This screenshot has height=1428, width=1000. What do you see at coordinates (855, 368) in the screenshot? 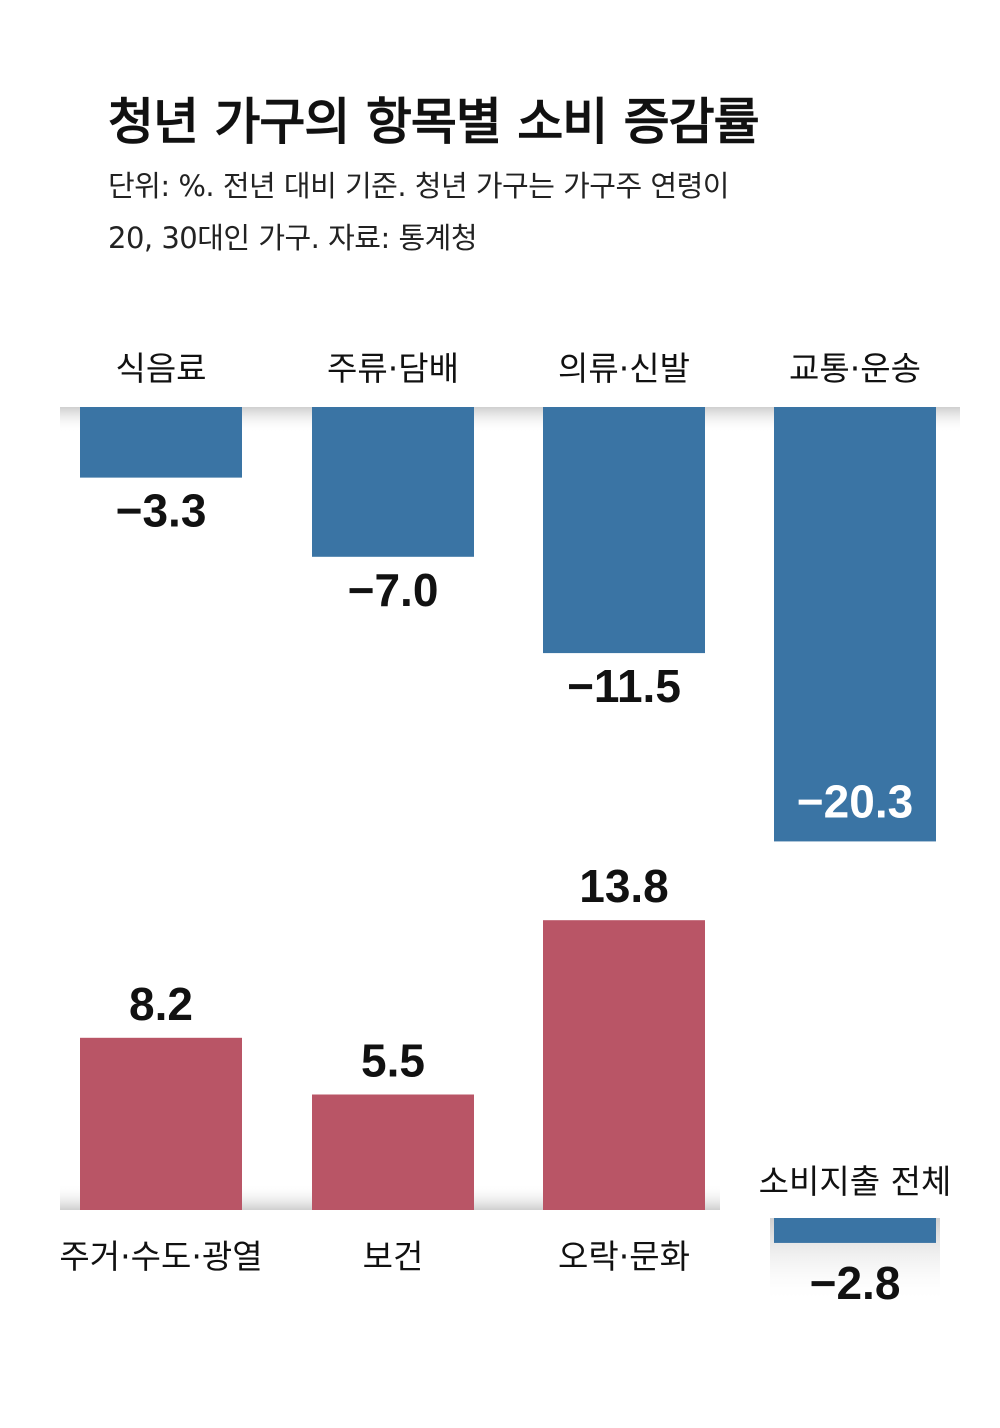
I see `negative-category-label: 교통·운송` at bounding box center [855, 368].